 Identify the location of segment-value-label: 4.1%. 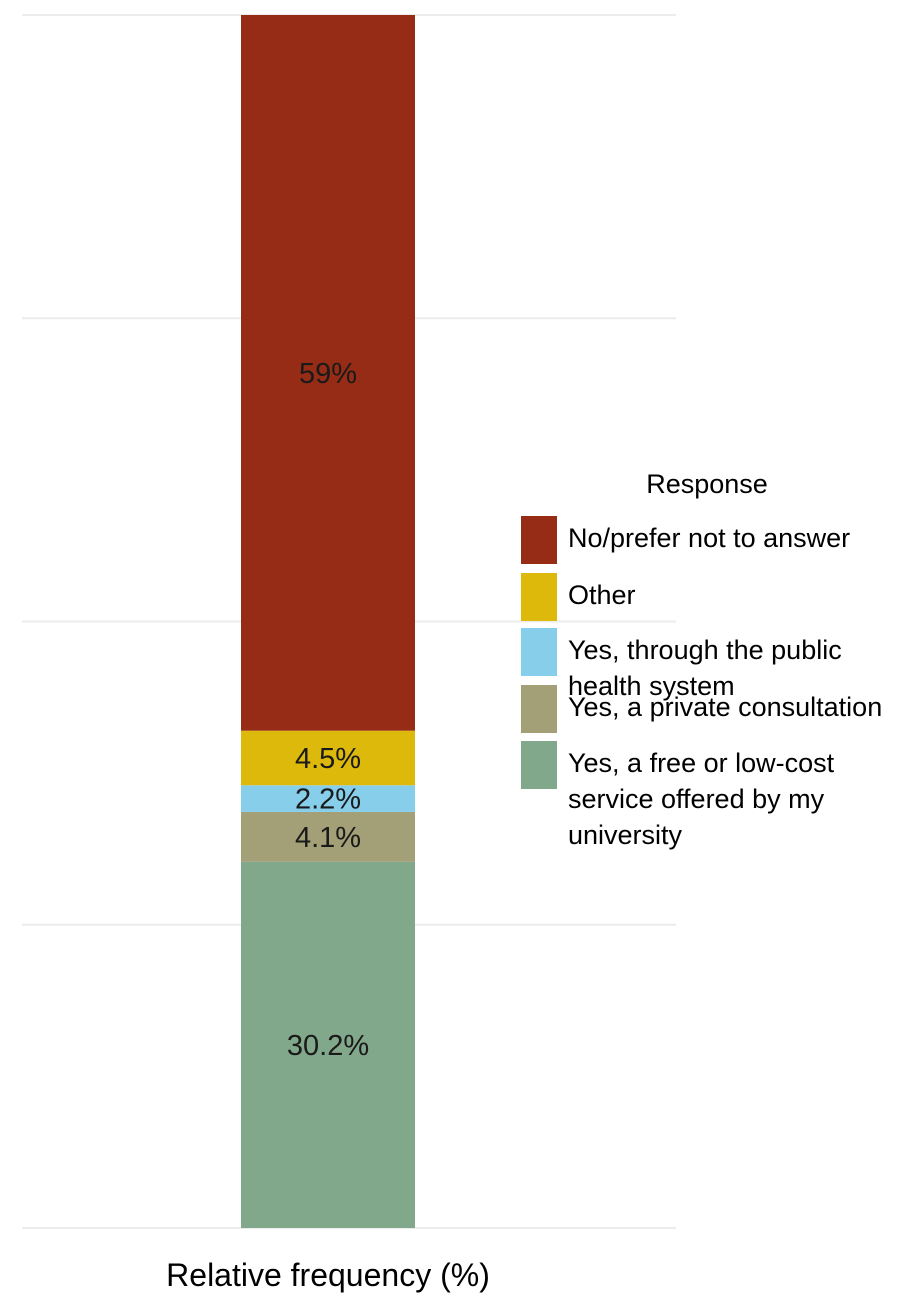
(328, 838).